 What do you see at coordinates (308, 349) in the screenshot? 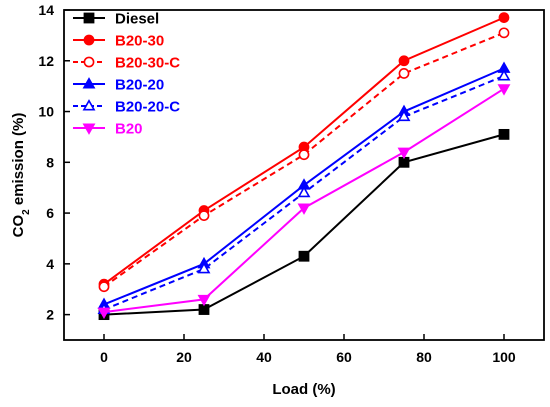
I see `x-axis-ticks: 0 20 40 60 80 100` at bounding box center [308, 349].